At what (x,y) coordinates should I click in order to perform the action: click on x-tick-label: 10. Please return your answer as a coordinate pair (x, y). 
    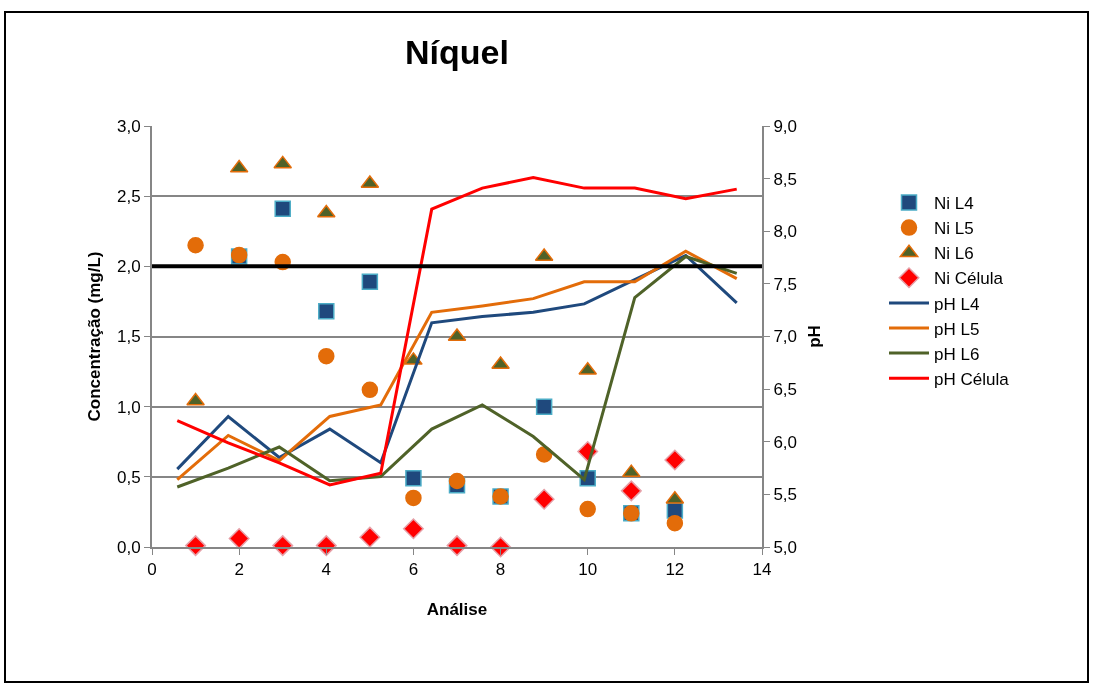
    Looking at the image, I should click on (588, 570).